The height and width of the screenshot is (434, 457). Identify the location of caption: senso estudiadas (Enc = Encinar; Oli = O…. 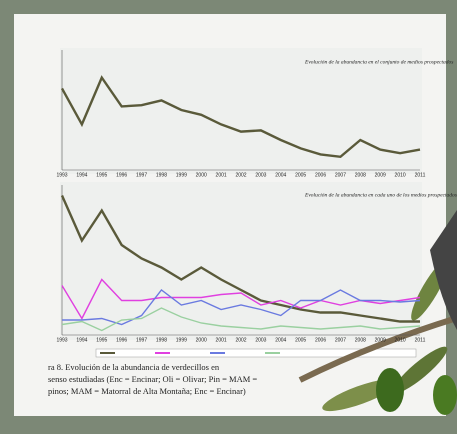
(152, 379).